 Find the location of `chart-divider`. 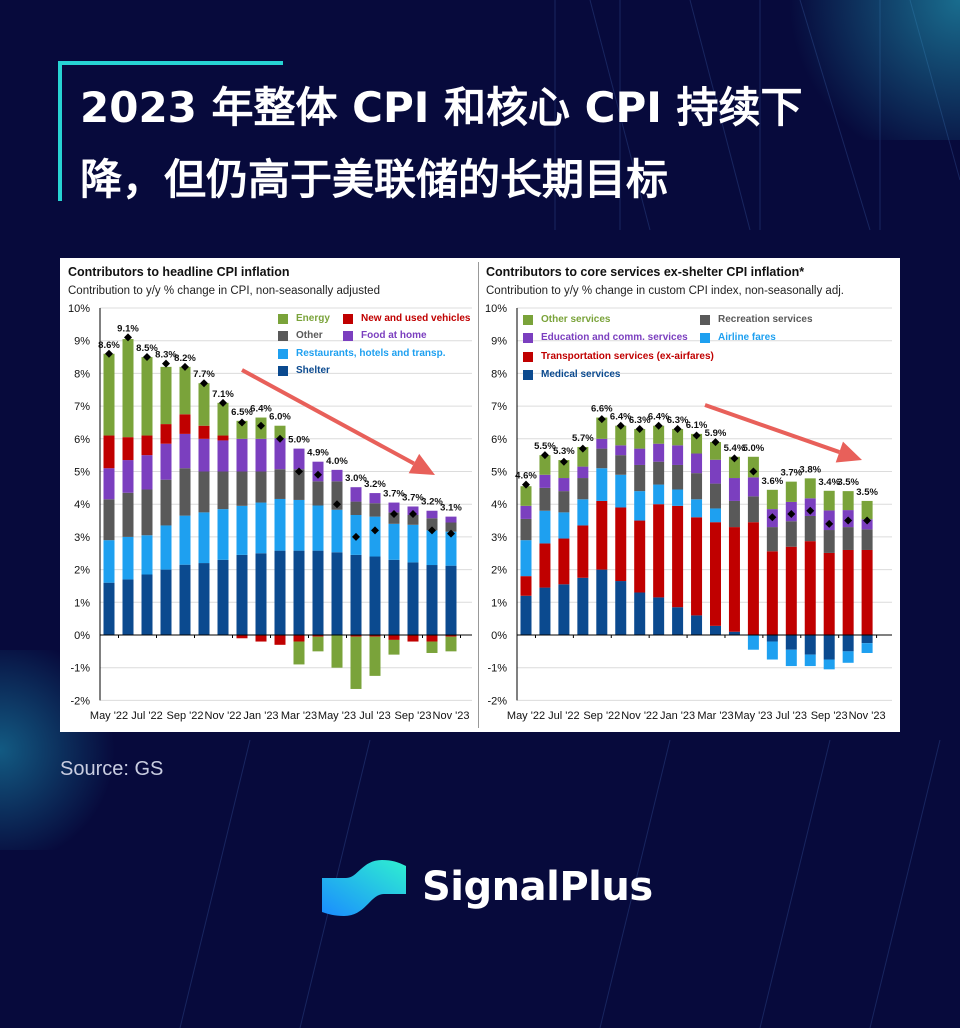

chart-divider is located at coordinates (478, 495).